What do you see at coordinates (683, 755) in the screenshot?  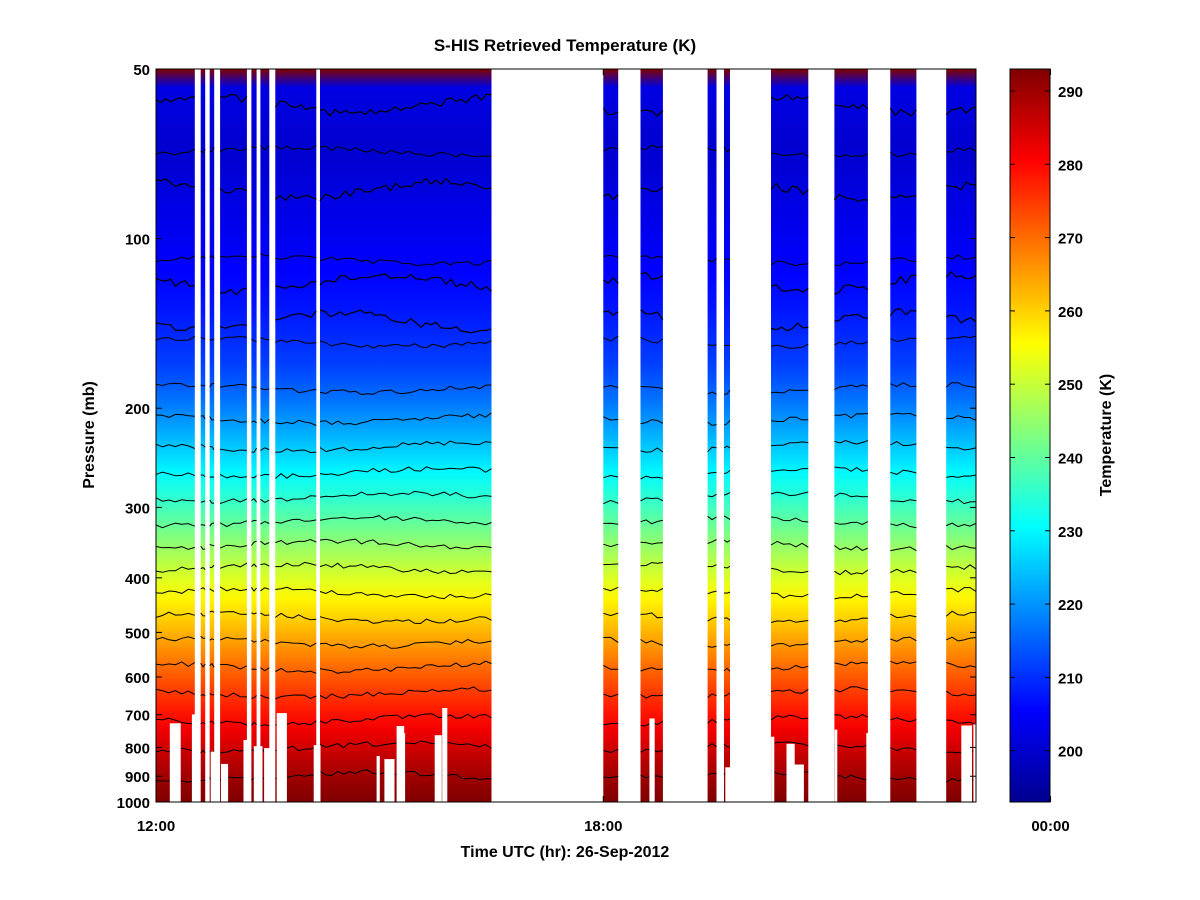 I see `surface-noise` at bounding box center [683, 755].